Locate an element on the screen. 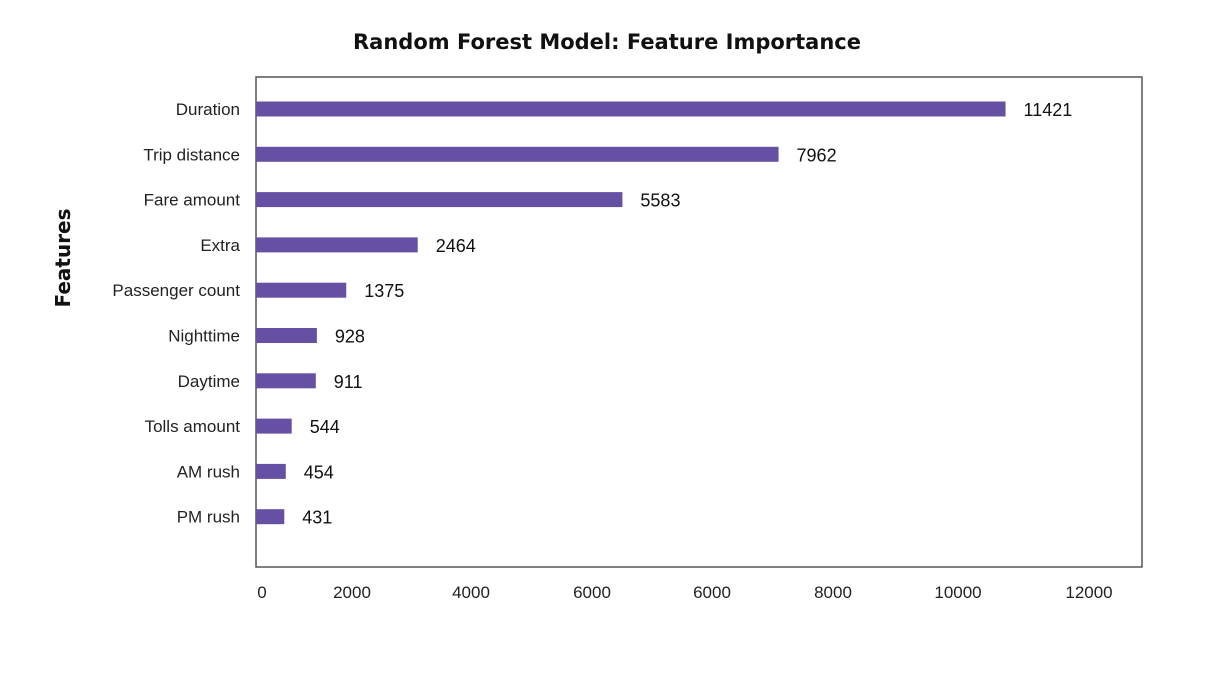  data-label: 11421 is located at coordinates (1048, 110).